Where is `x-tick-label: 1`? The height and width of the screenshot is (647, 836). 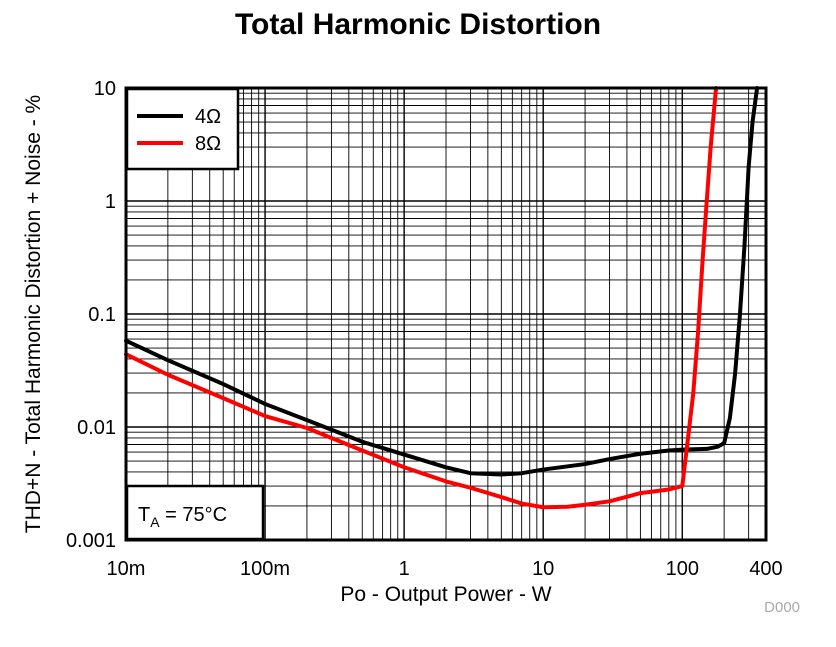 x-tick-label: 1 is located at coordinates (404, 569).